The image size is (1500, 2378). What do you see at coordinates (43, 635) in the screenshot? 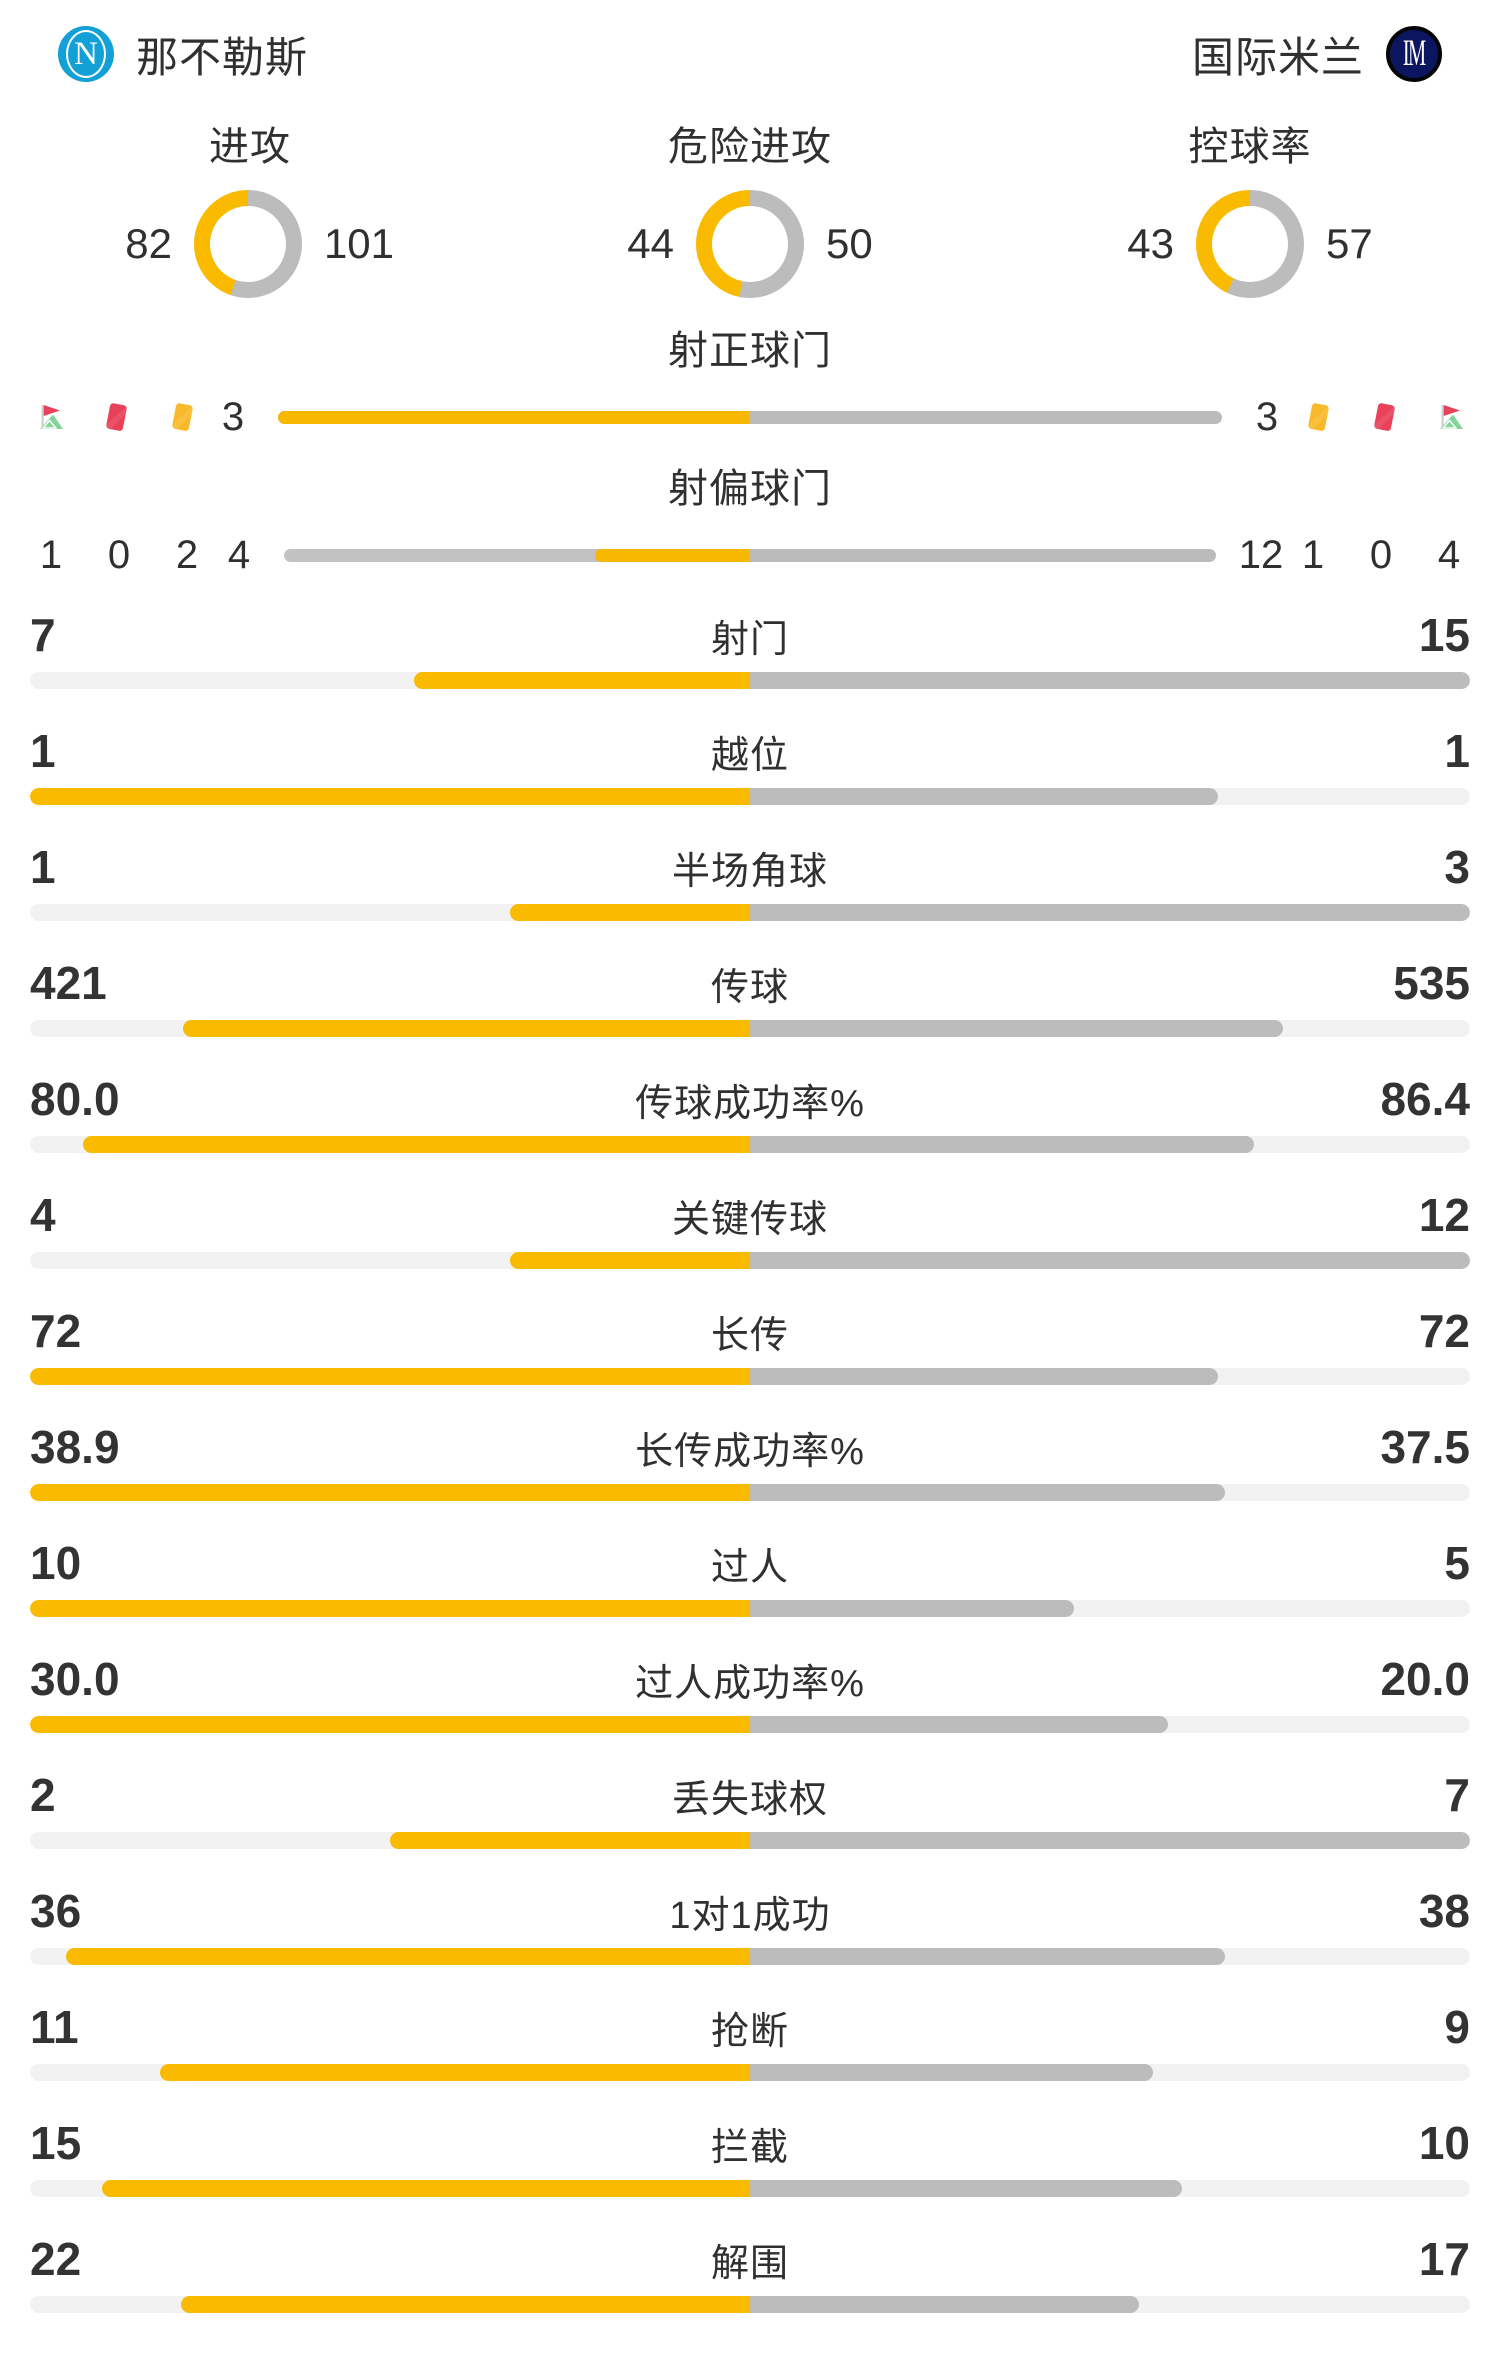
I see `stat-home-value: 7` at bounding box center [43, 635].